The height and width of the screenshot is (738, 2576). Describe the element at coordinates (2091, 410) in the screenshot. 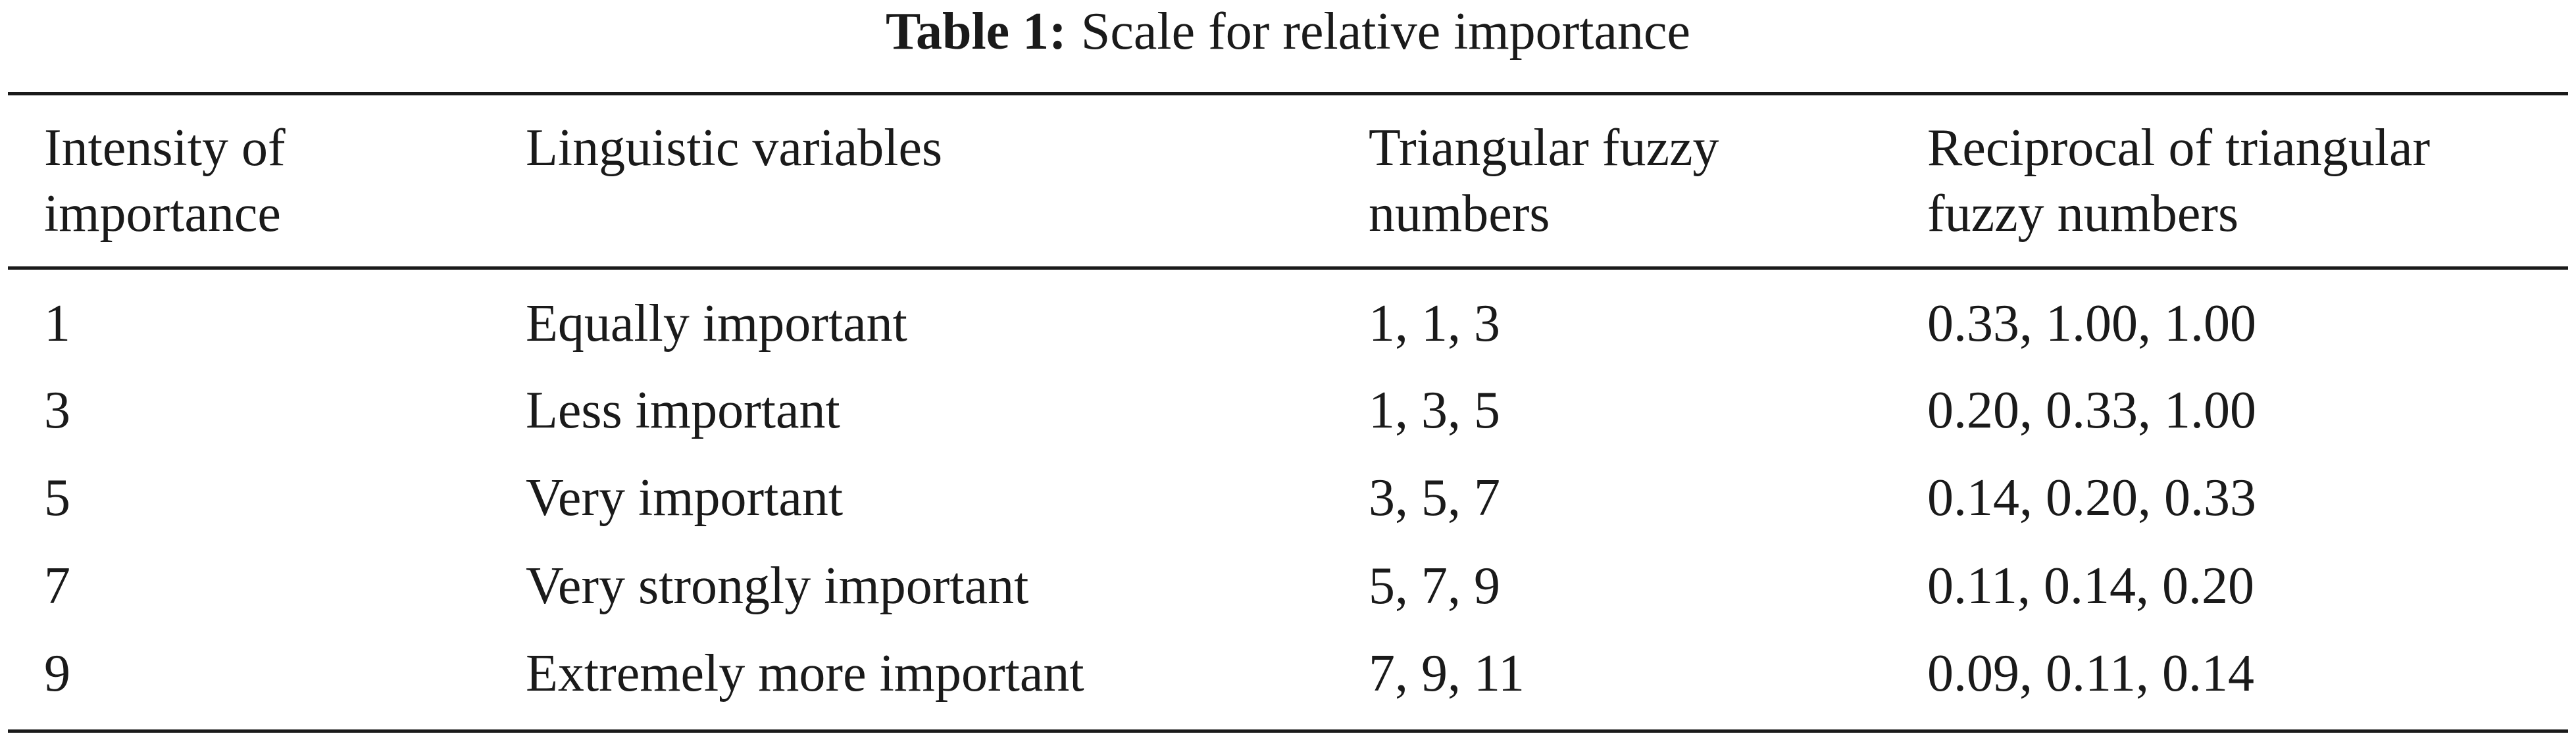

I see `table-cell: 0.20, 0.33, 1.00` at that location.